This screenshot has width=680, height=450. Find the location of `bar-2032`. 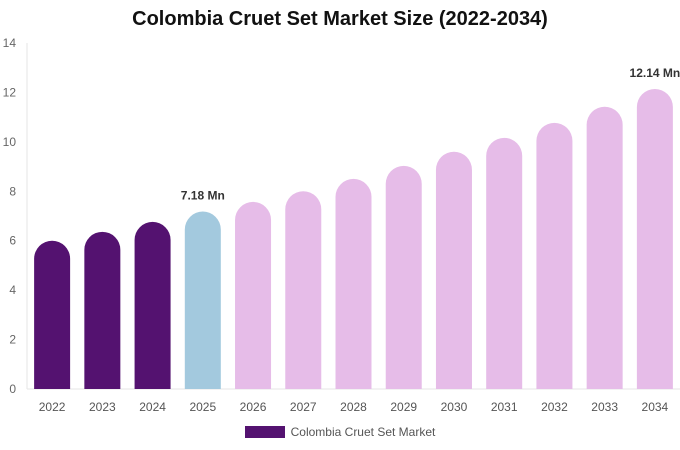

bar-2032 is located at coordinates (554, 255).